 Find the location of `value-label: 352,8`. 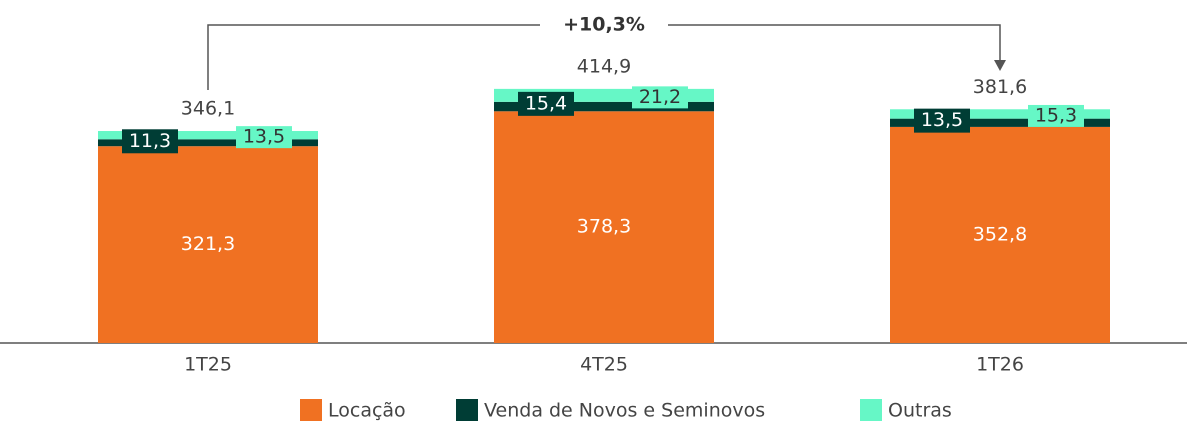

value-label: 352,8 is located at coordinates (1000, 234).